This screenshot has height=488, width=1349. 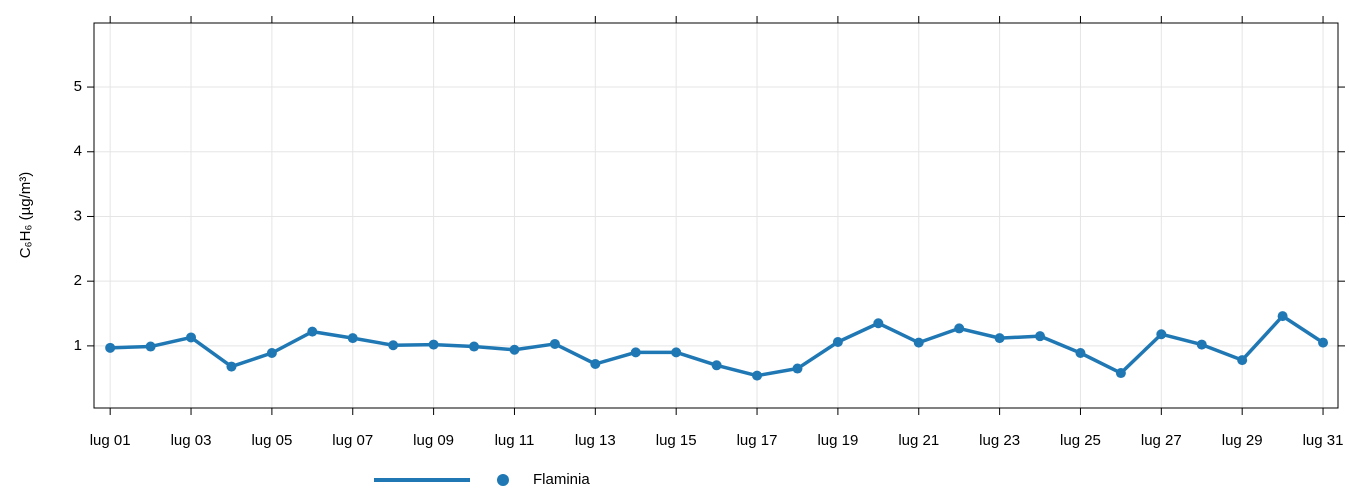 What do you see at coordinates (1323, 440) in the screenshot?
I see `x-tick-label: lug 31` at bounding box center [1323, 440].